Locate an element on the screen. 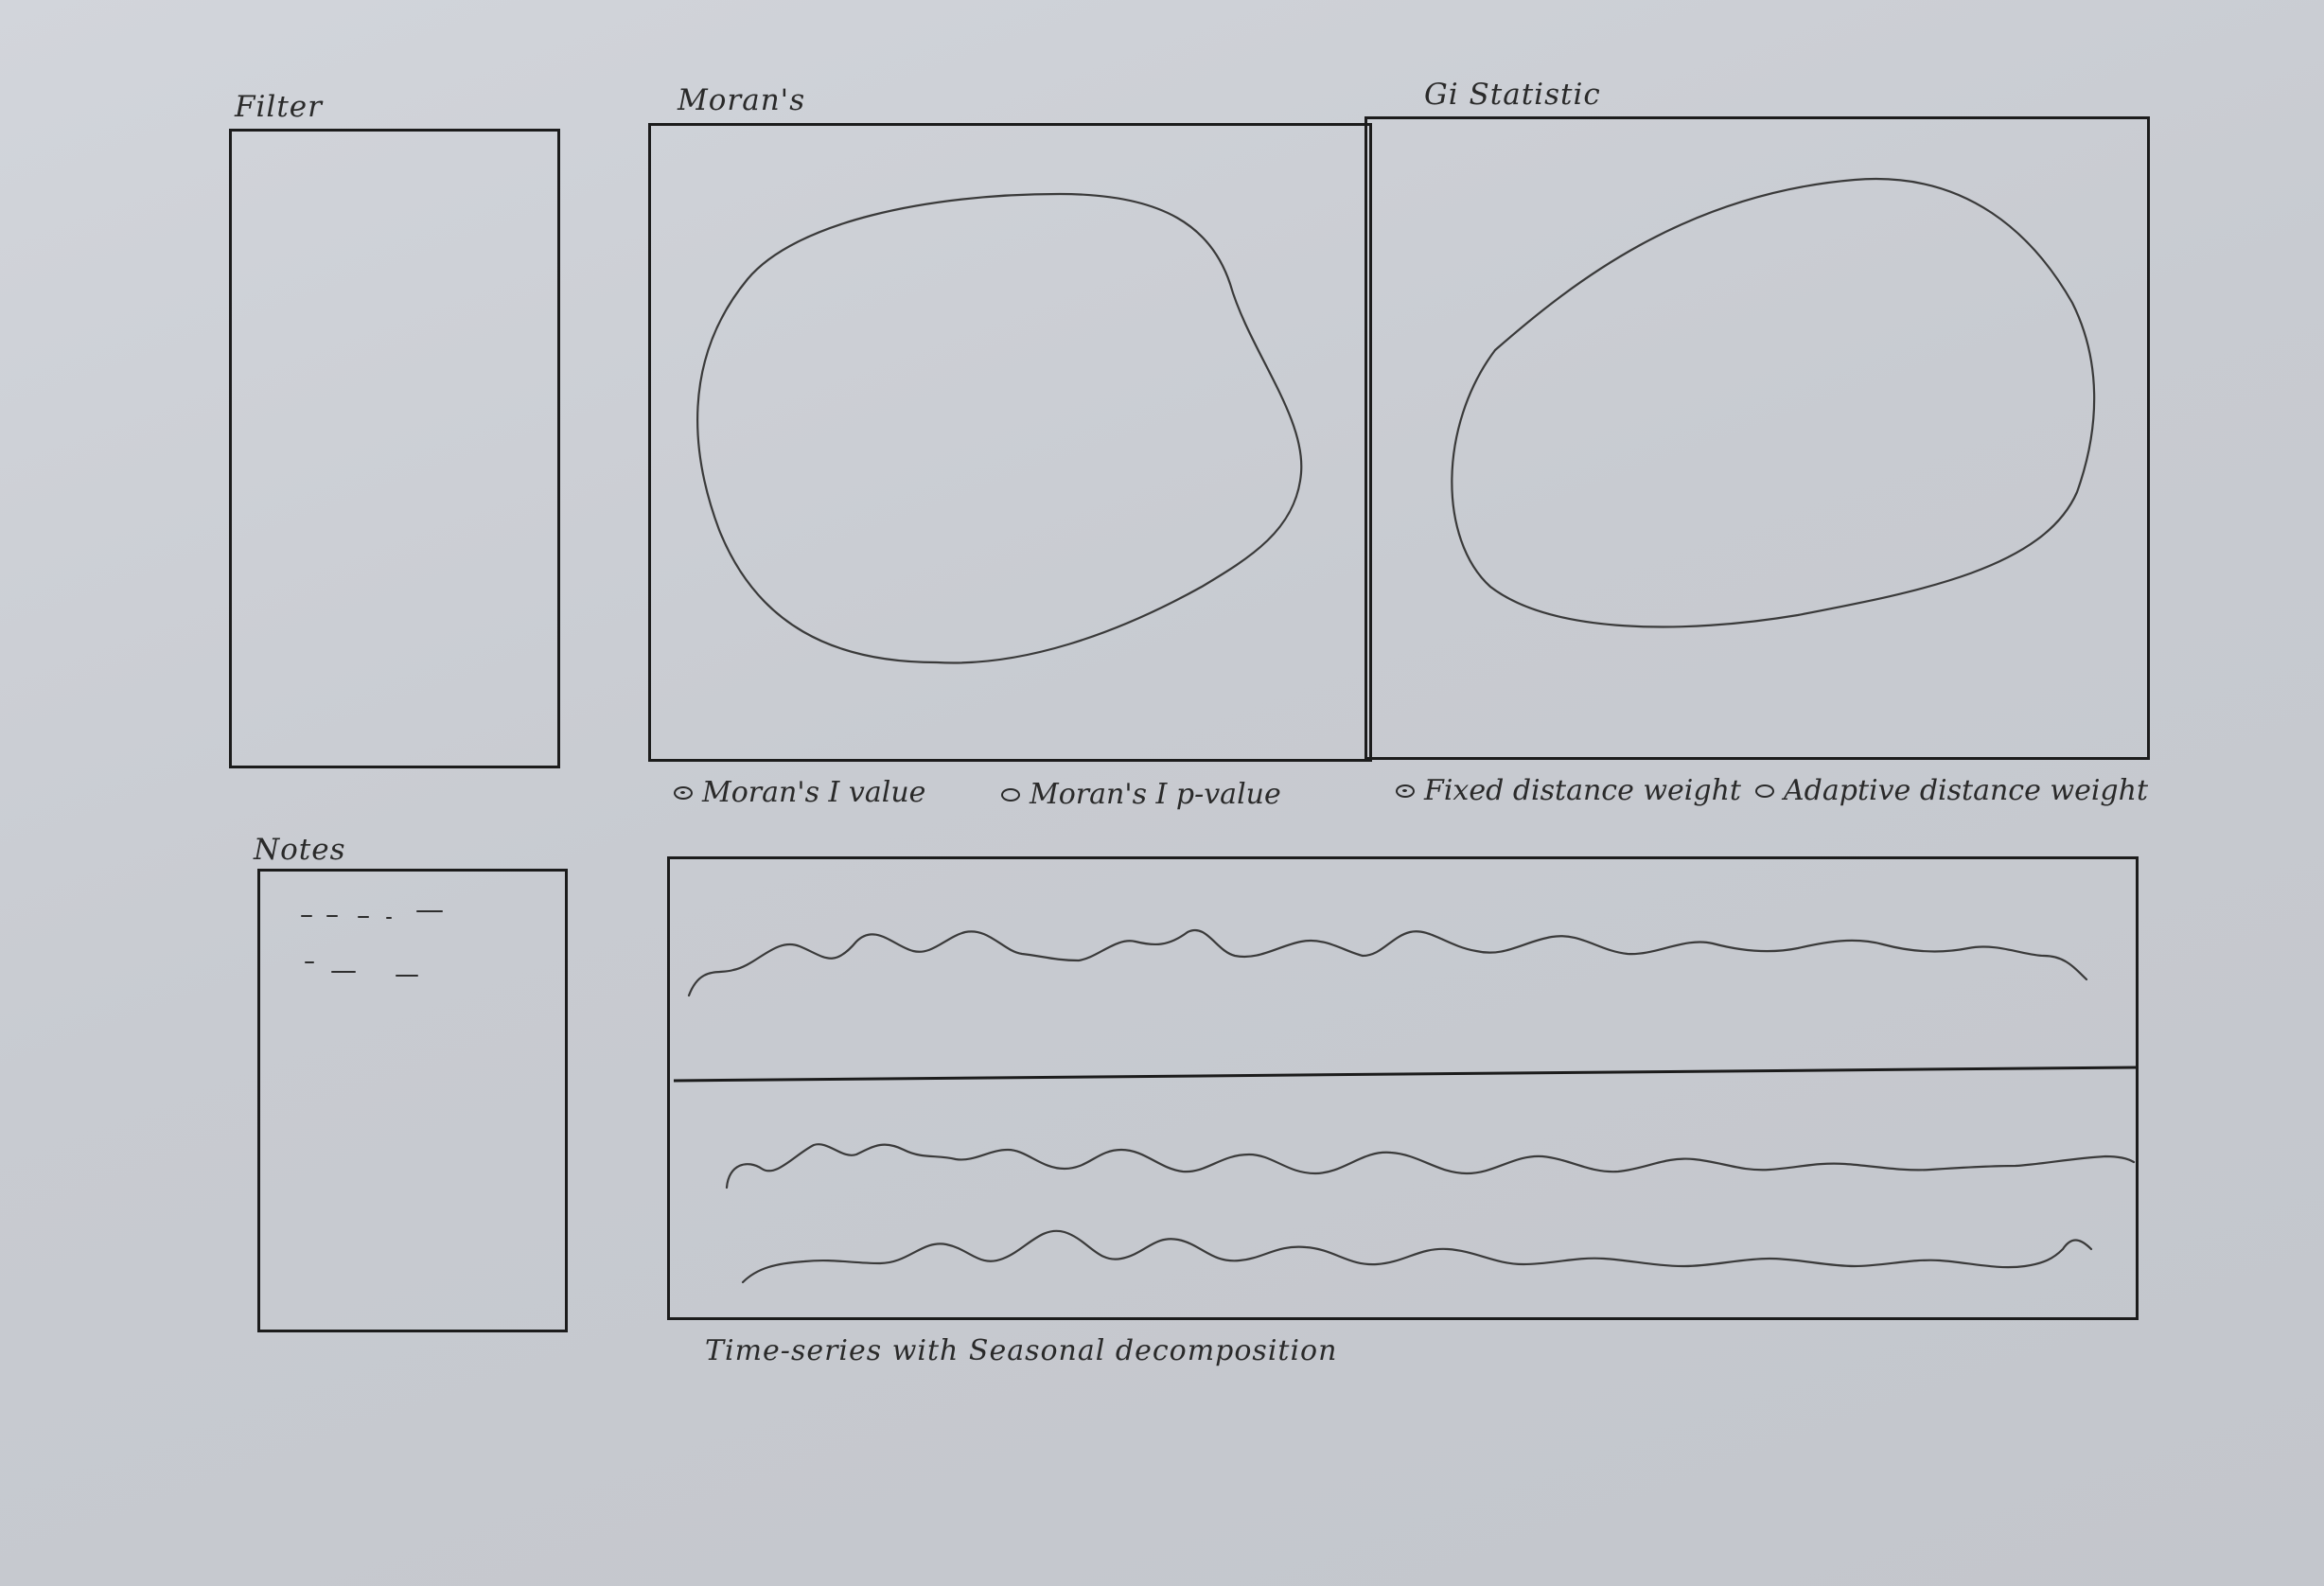 The image size is (2324, 1586). gi-option-fixed: Fixed distance weight is located at coordinates (1568, 790).